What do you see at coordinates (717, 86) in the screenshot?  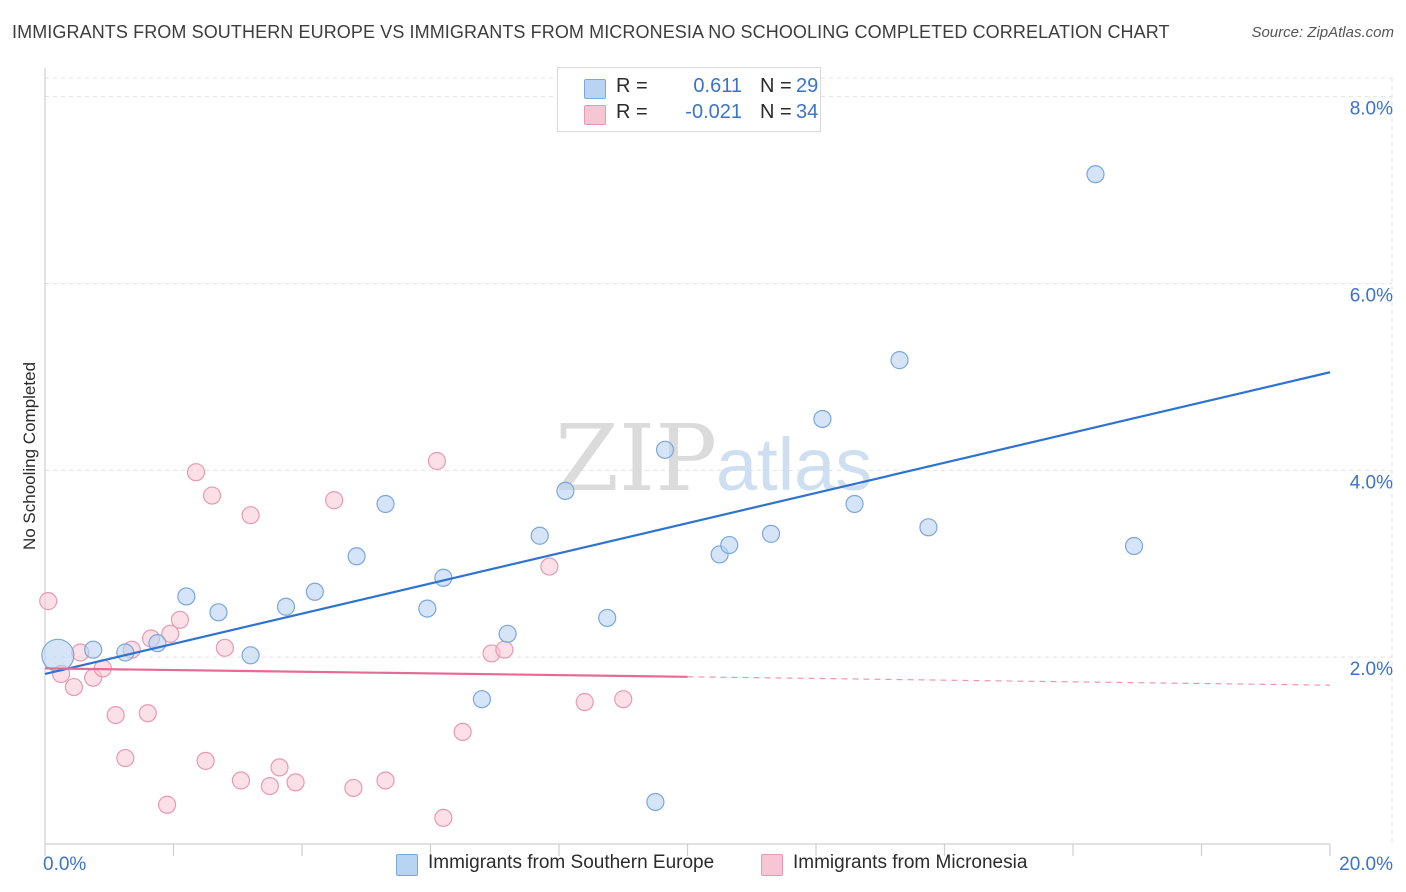 I see `legend-r-value: 0.611` at bounding box center [717, 86].